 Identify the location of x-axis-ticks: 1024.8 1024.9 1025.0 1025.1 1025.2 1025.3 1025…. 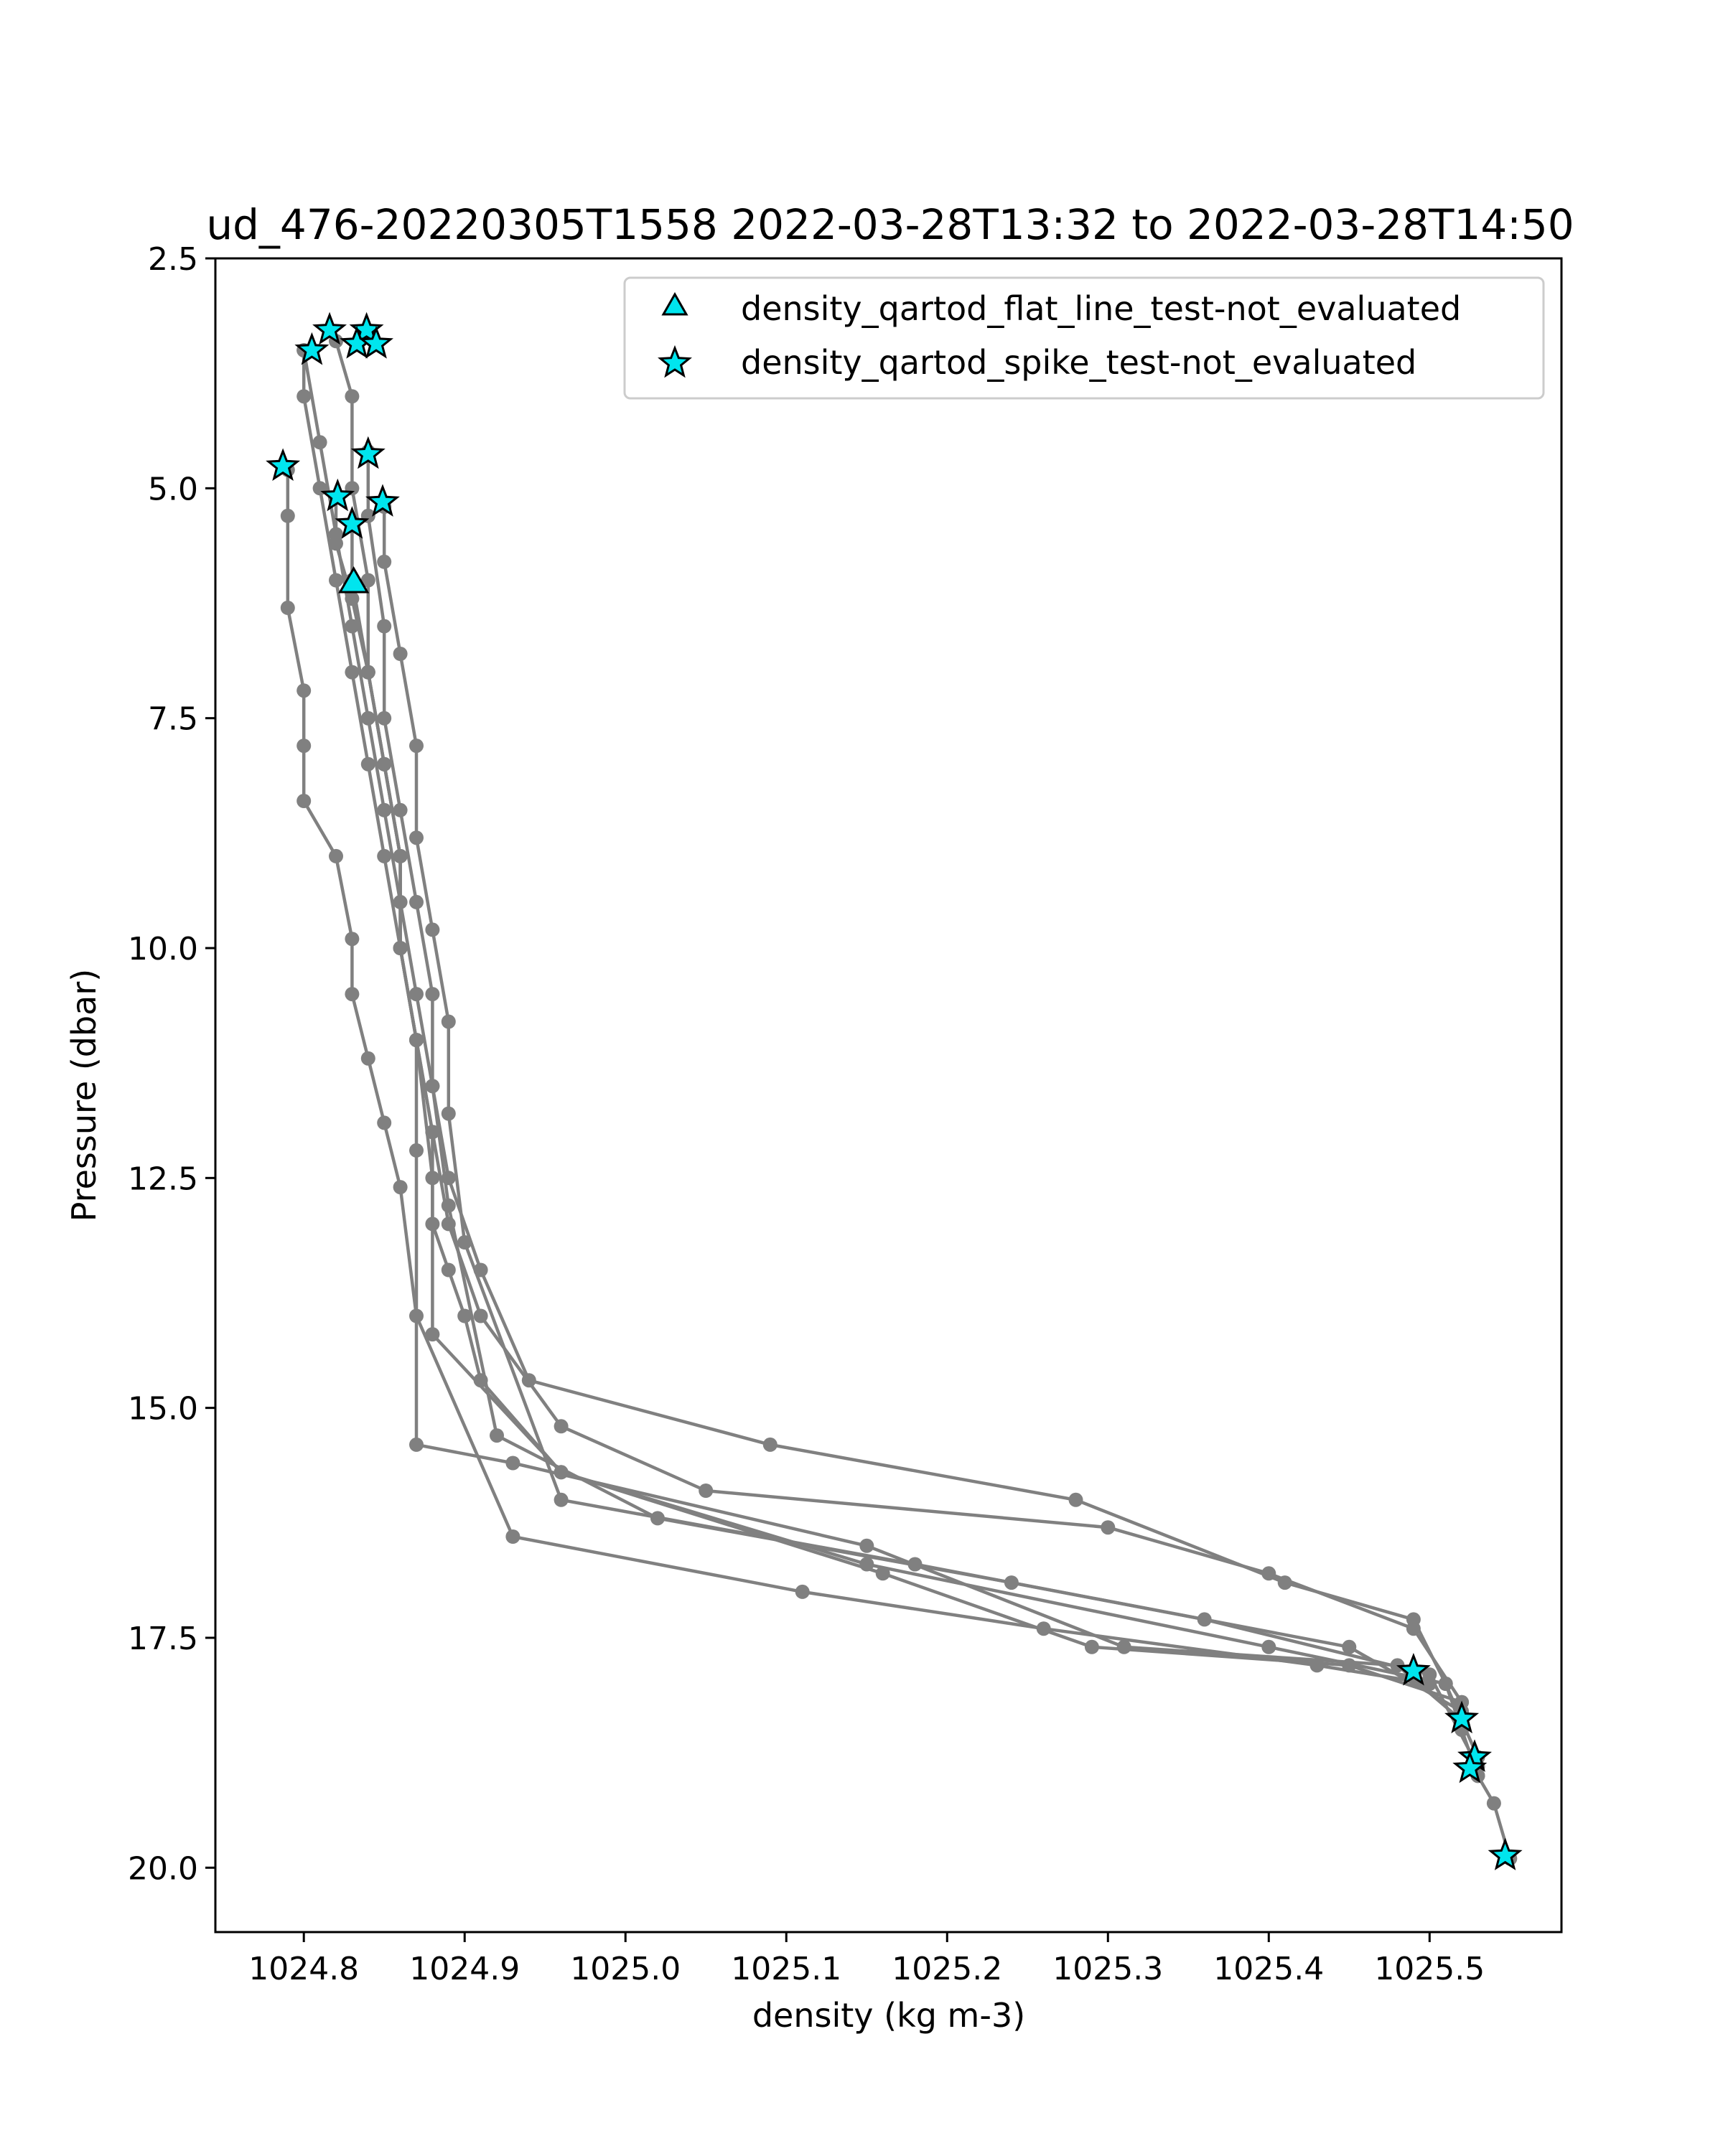
(866, 1959).